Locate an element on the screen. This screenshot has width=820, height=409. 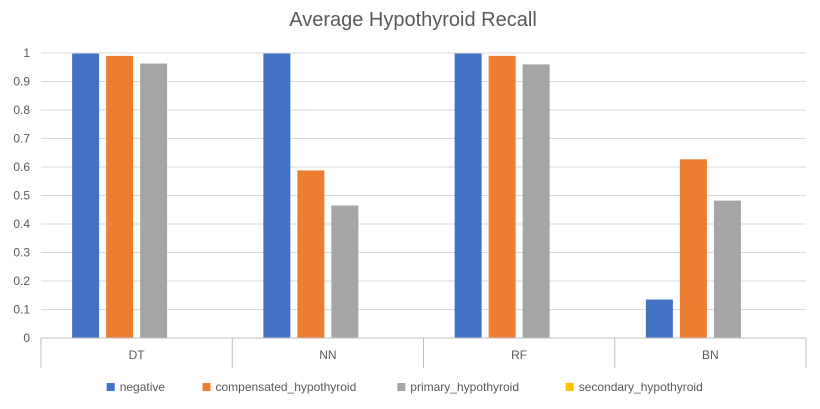
y-tick-label: 0.1 is located at coordinates (21, 310).